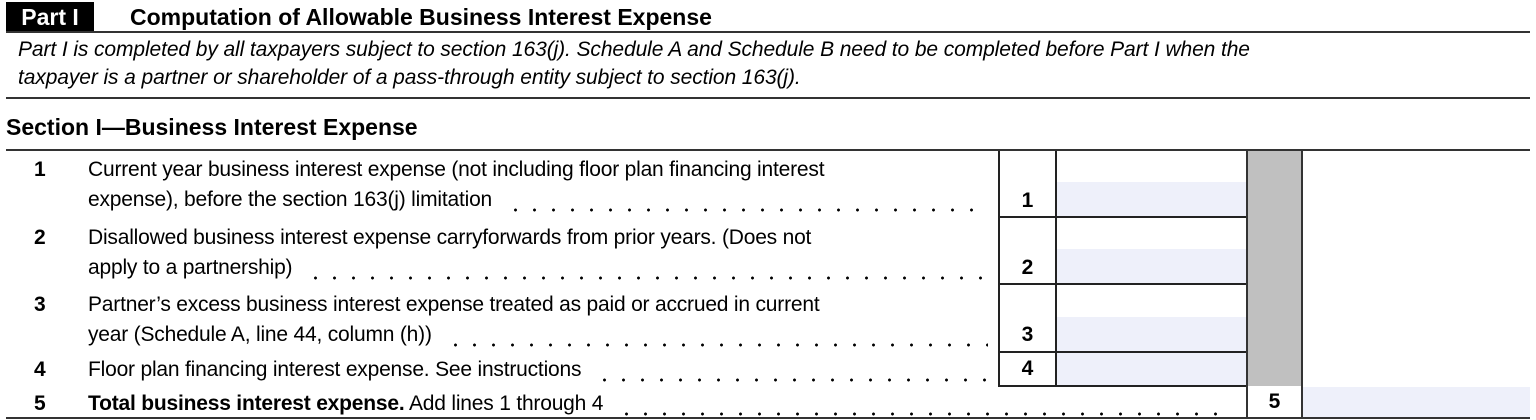 The width and height of the screenshot is (1536, 420). Describe the element at coordinates (40, 403) in the screenshot. I see `line-number: 5` at that location.